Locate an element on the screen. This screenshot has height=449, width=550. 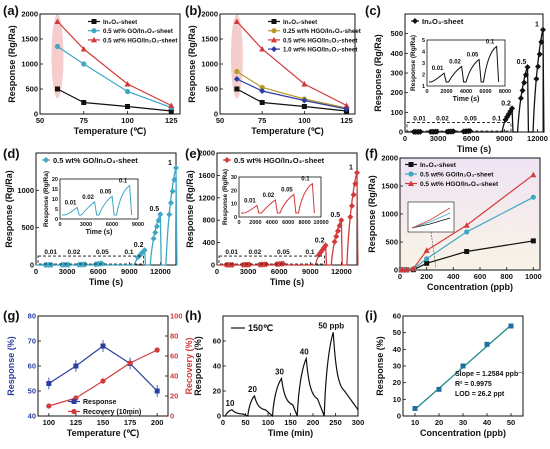
y-tick-label: 400 is located at coordinates (208, 242).